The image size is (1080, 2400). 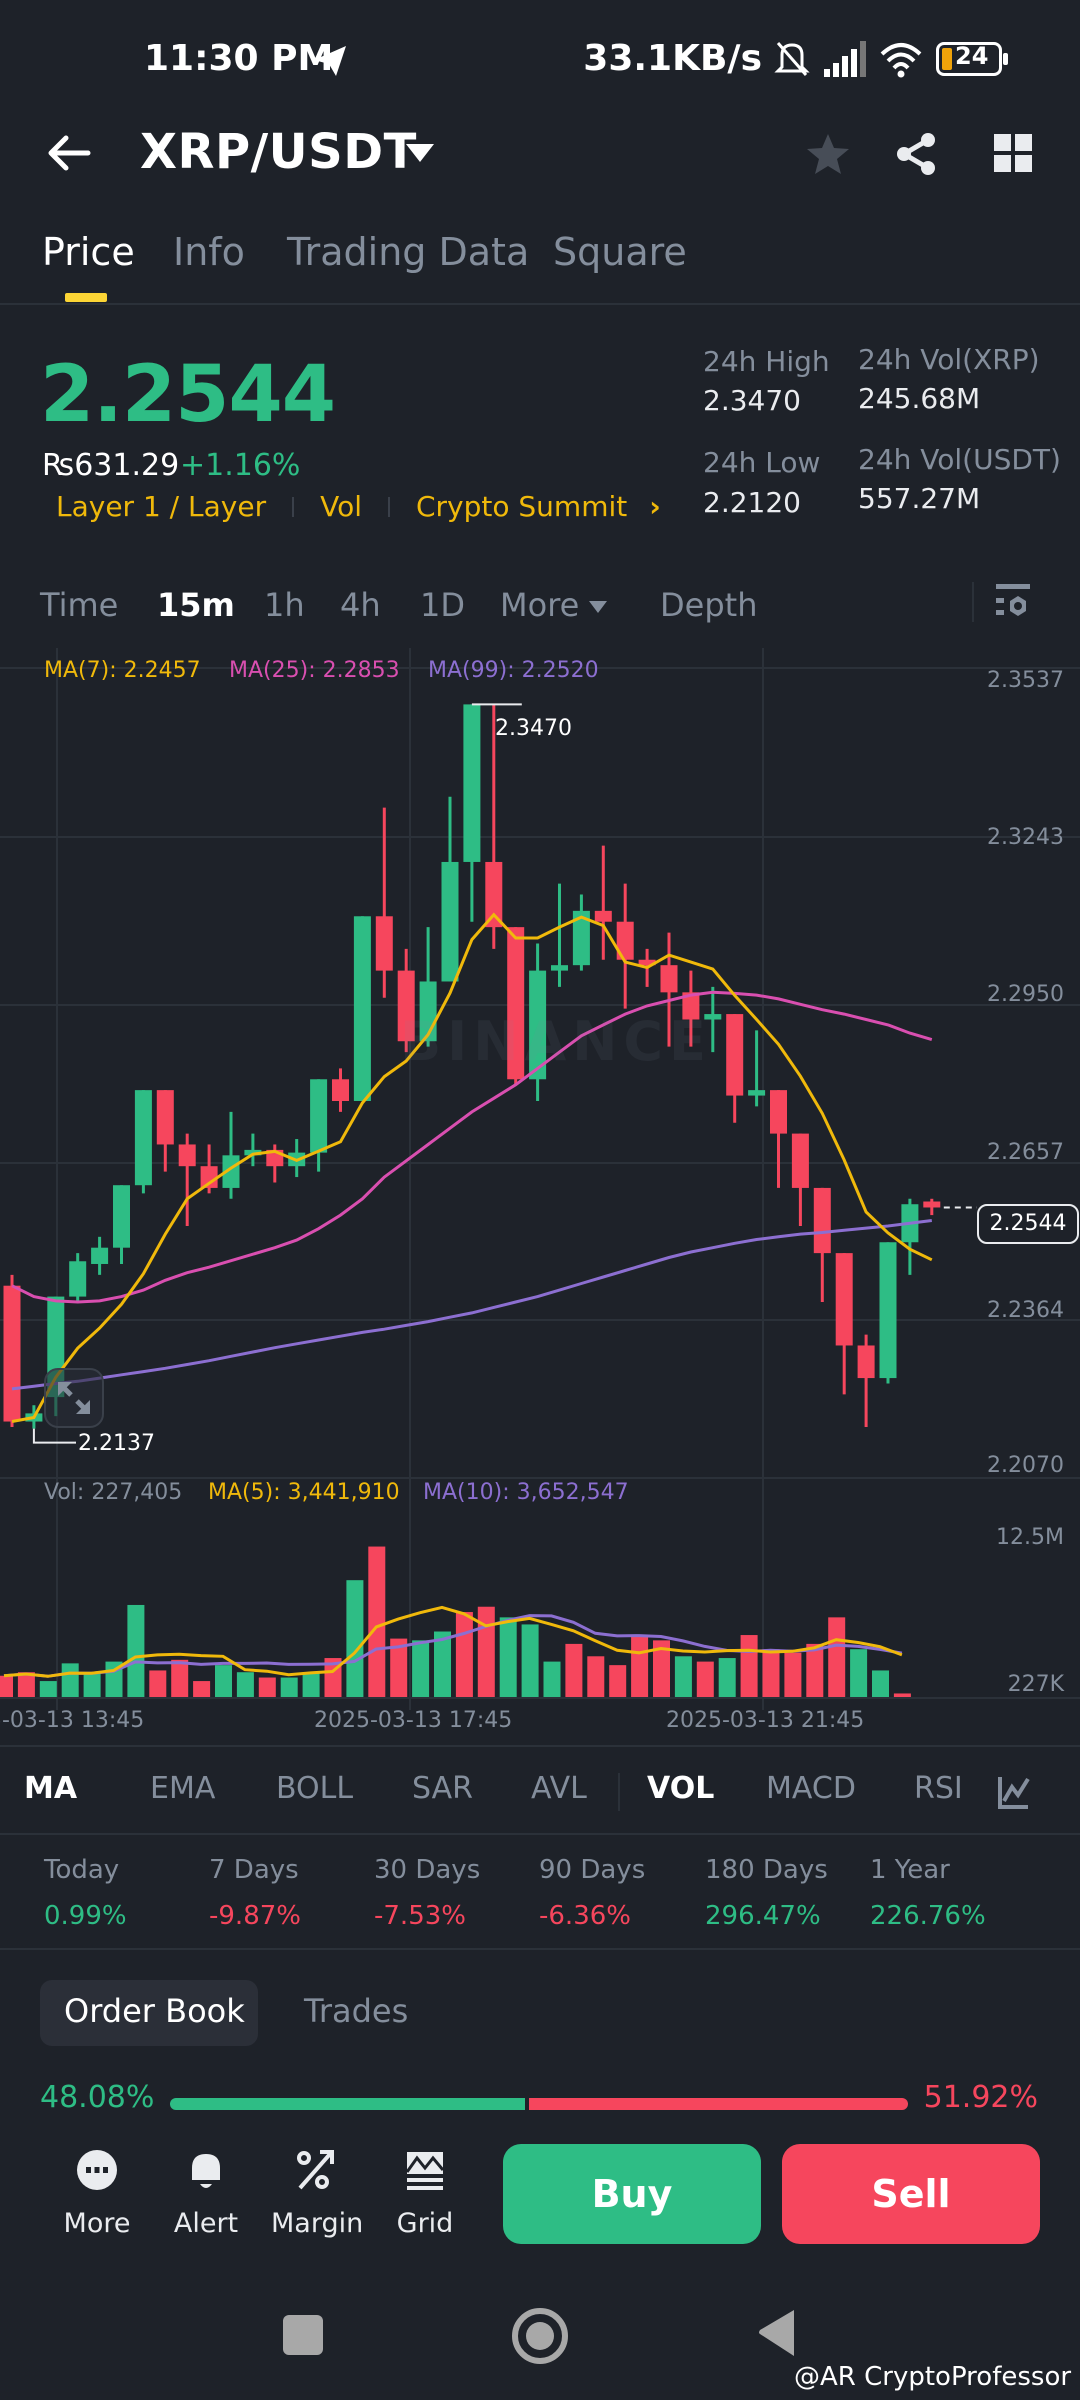 I want to click on chart-settings-icon, so click(x=1013, y=603).